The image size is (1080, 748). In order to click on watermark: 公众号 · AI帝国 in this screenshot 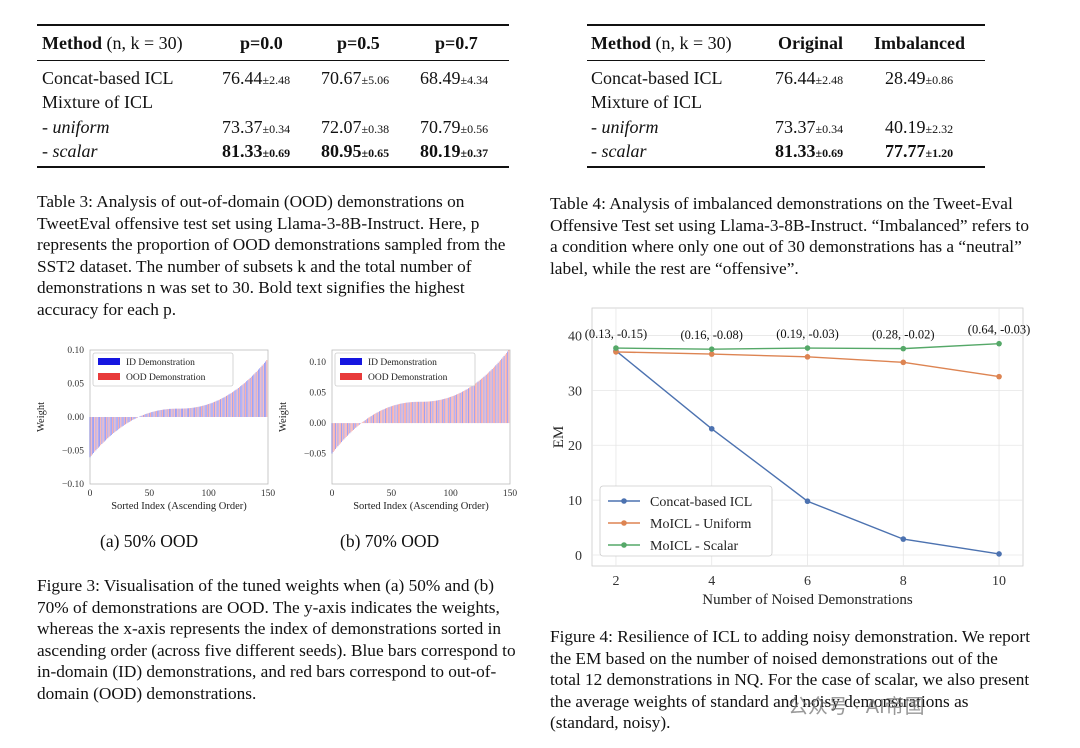, I will do `click(856, 707)`.